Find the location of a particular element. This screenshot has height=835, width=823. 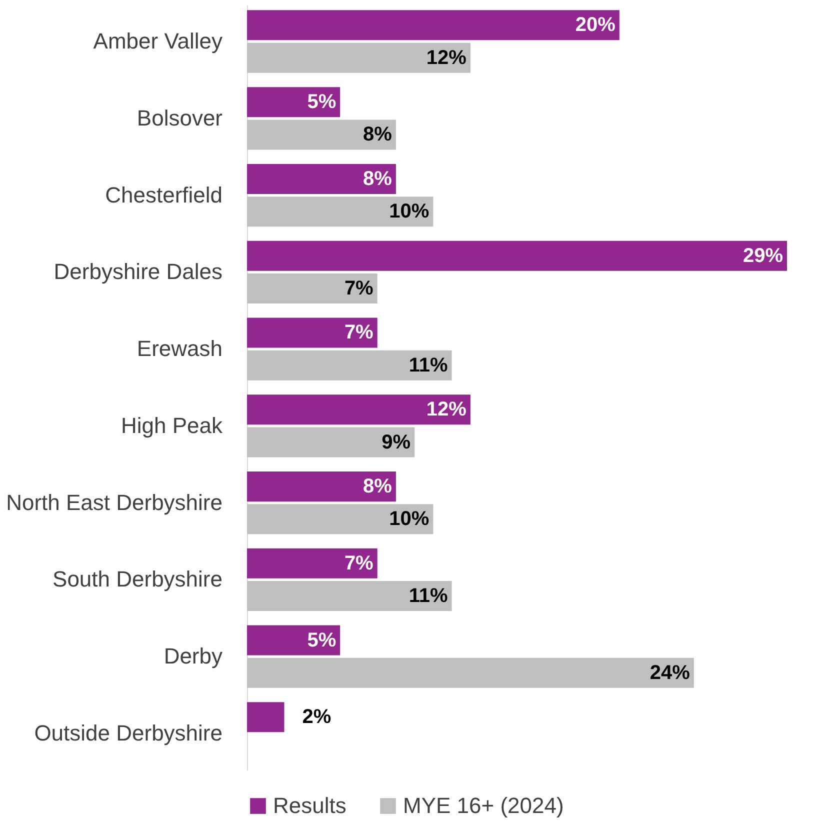

data-label: 24% is located at coordinates (670, 673).